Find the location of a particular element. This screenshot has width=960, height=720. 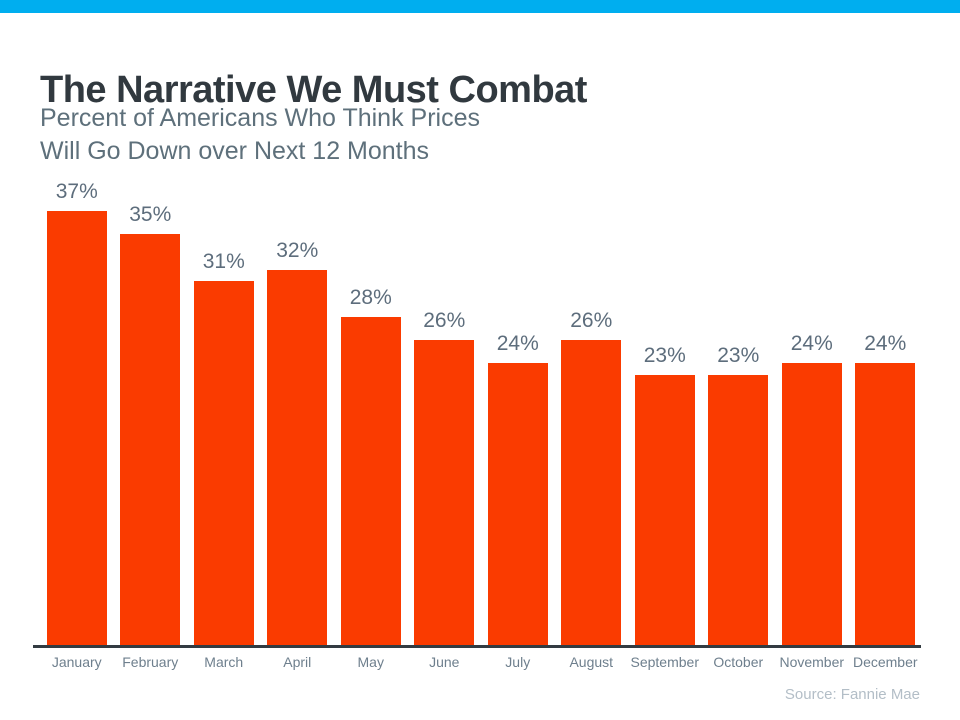

bar-column: 28% is located at coordinates (371, 465).